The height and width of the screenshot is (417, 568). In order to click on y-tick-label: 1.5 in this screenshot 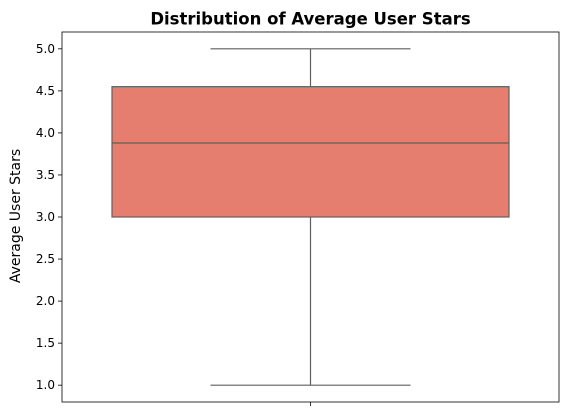, I will do `click(45, 343)`.